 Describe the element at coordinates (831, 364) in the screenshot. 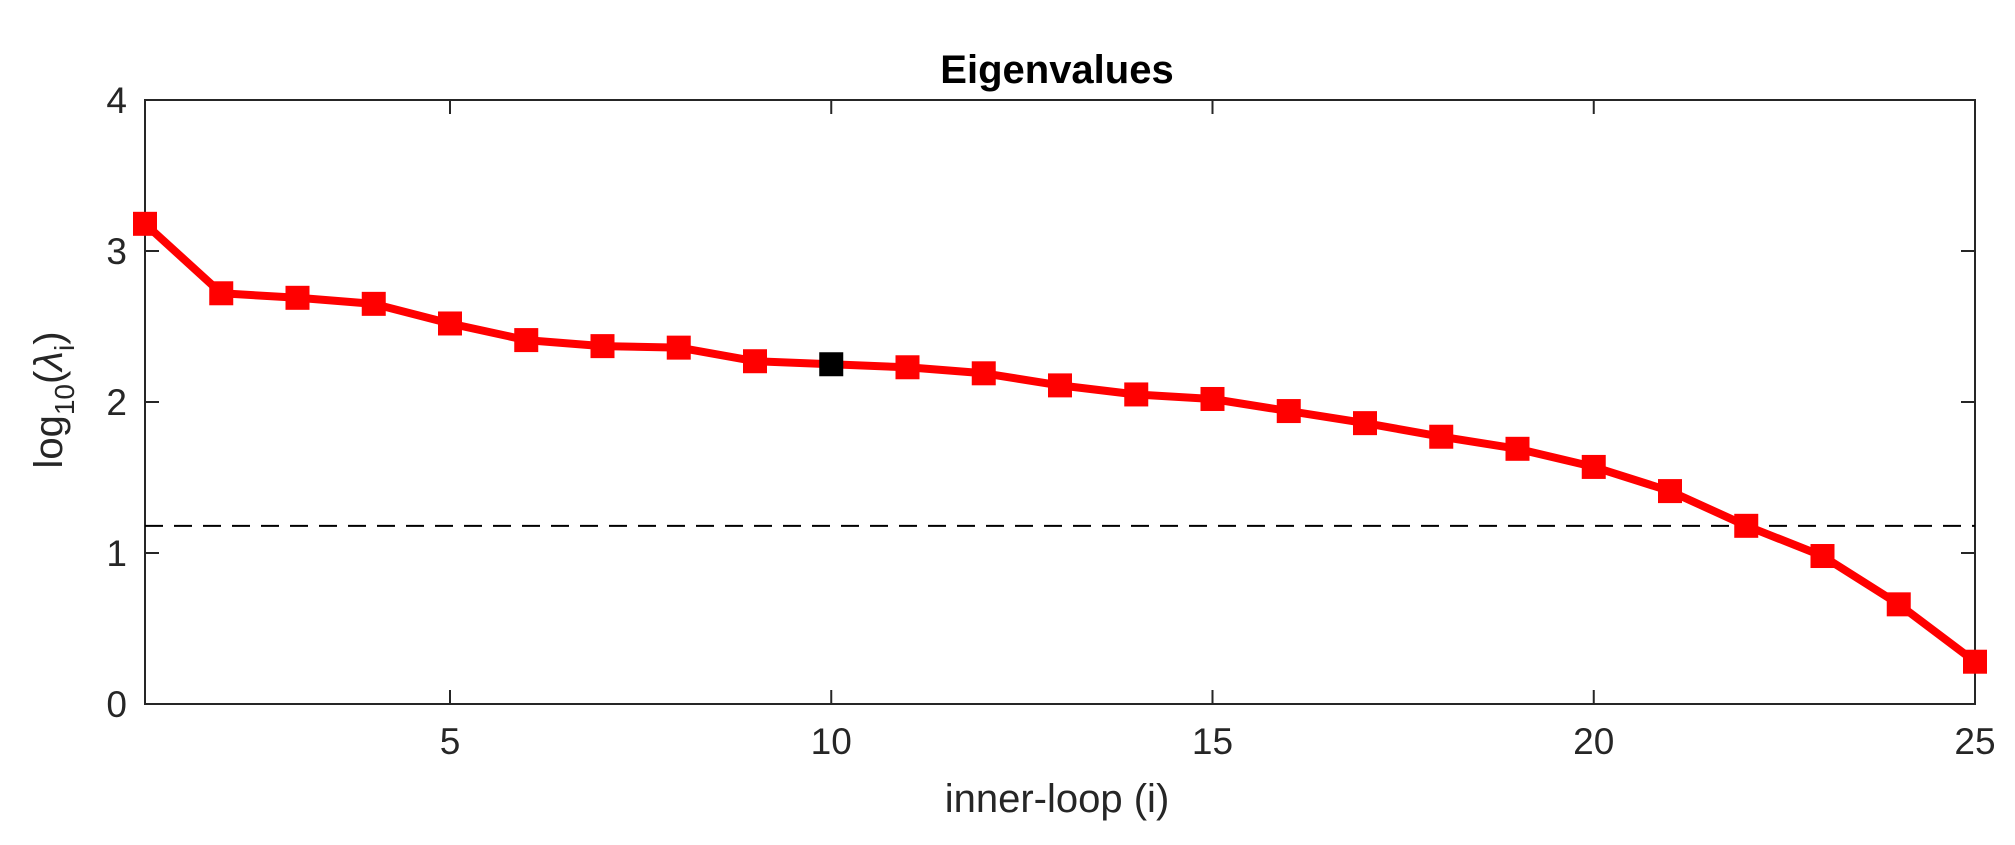

I see `highlight-point` at that location.